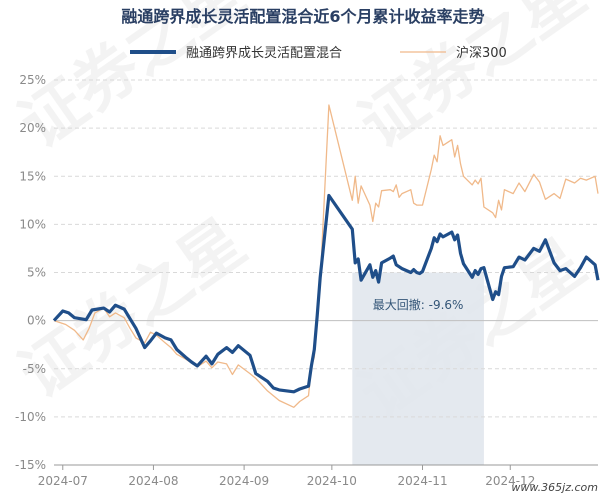  I want to click on y-tick-label: 15%, so click(32, 176).